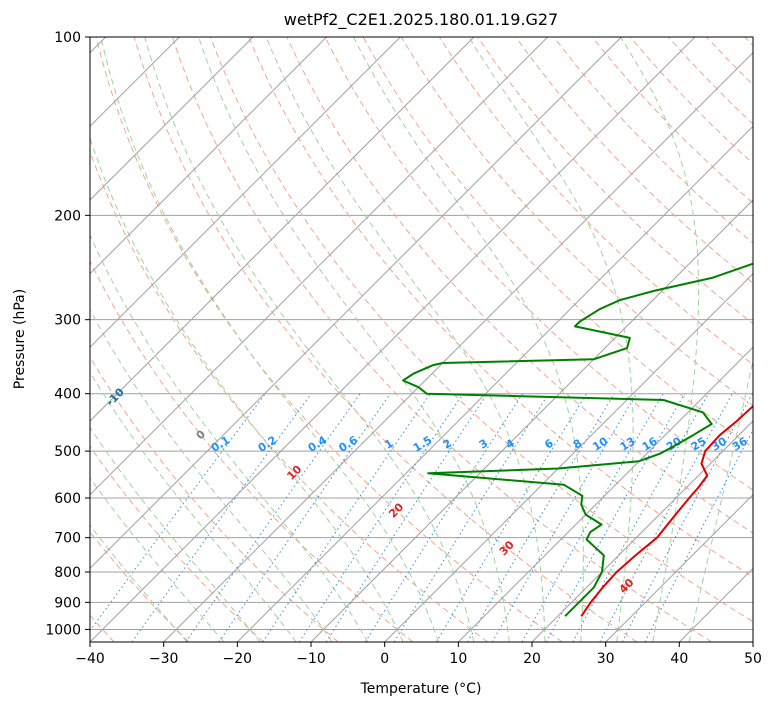  Describe the element at coordinates (421, 689) in the screenshot. I see `x-axis-label: Temperature (°C)` at that location.